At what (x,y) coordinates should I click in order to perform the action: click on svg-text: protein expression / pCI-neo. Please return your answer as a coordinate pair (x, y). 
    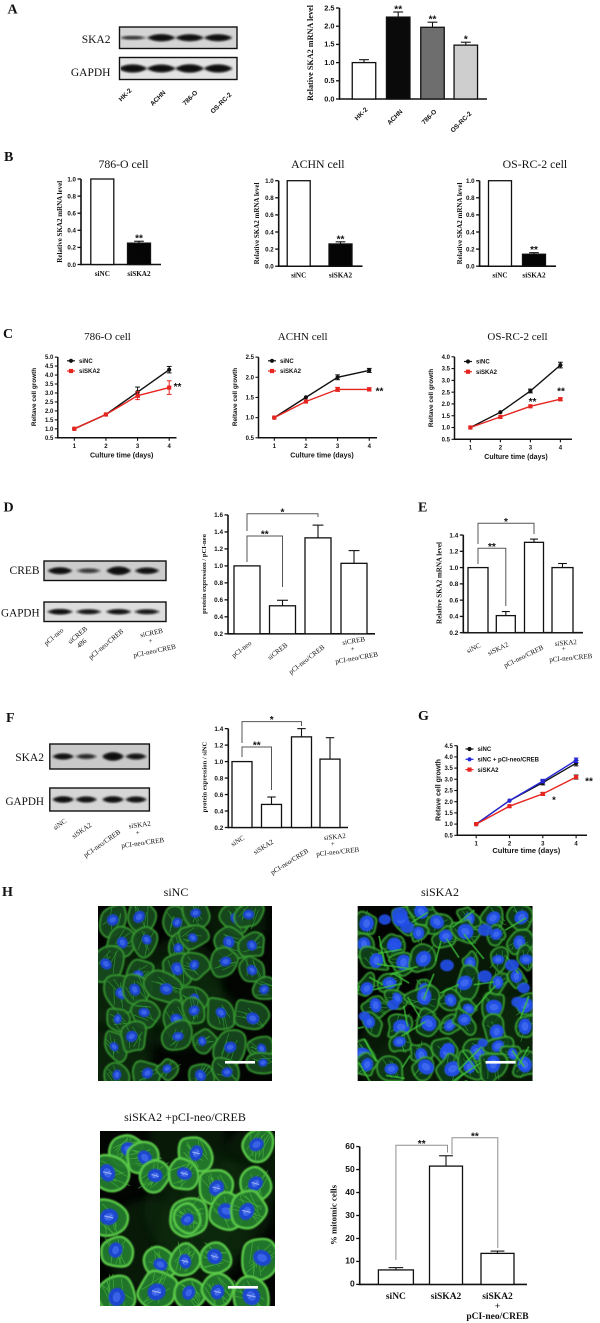
    Looking at the image, I should click on (204, 573).